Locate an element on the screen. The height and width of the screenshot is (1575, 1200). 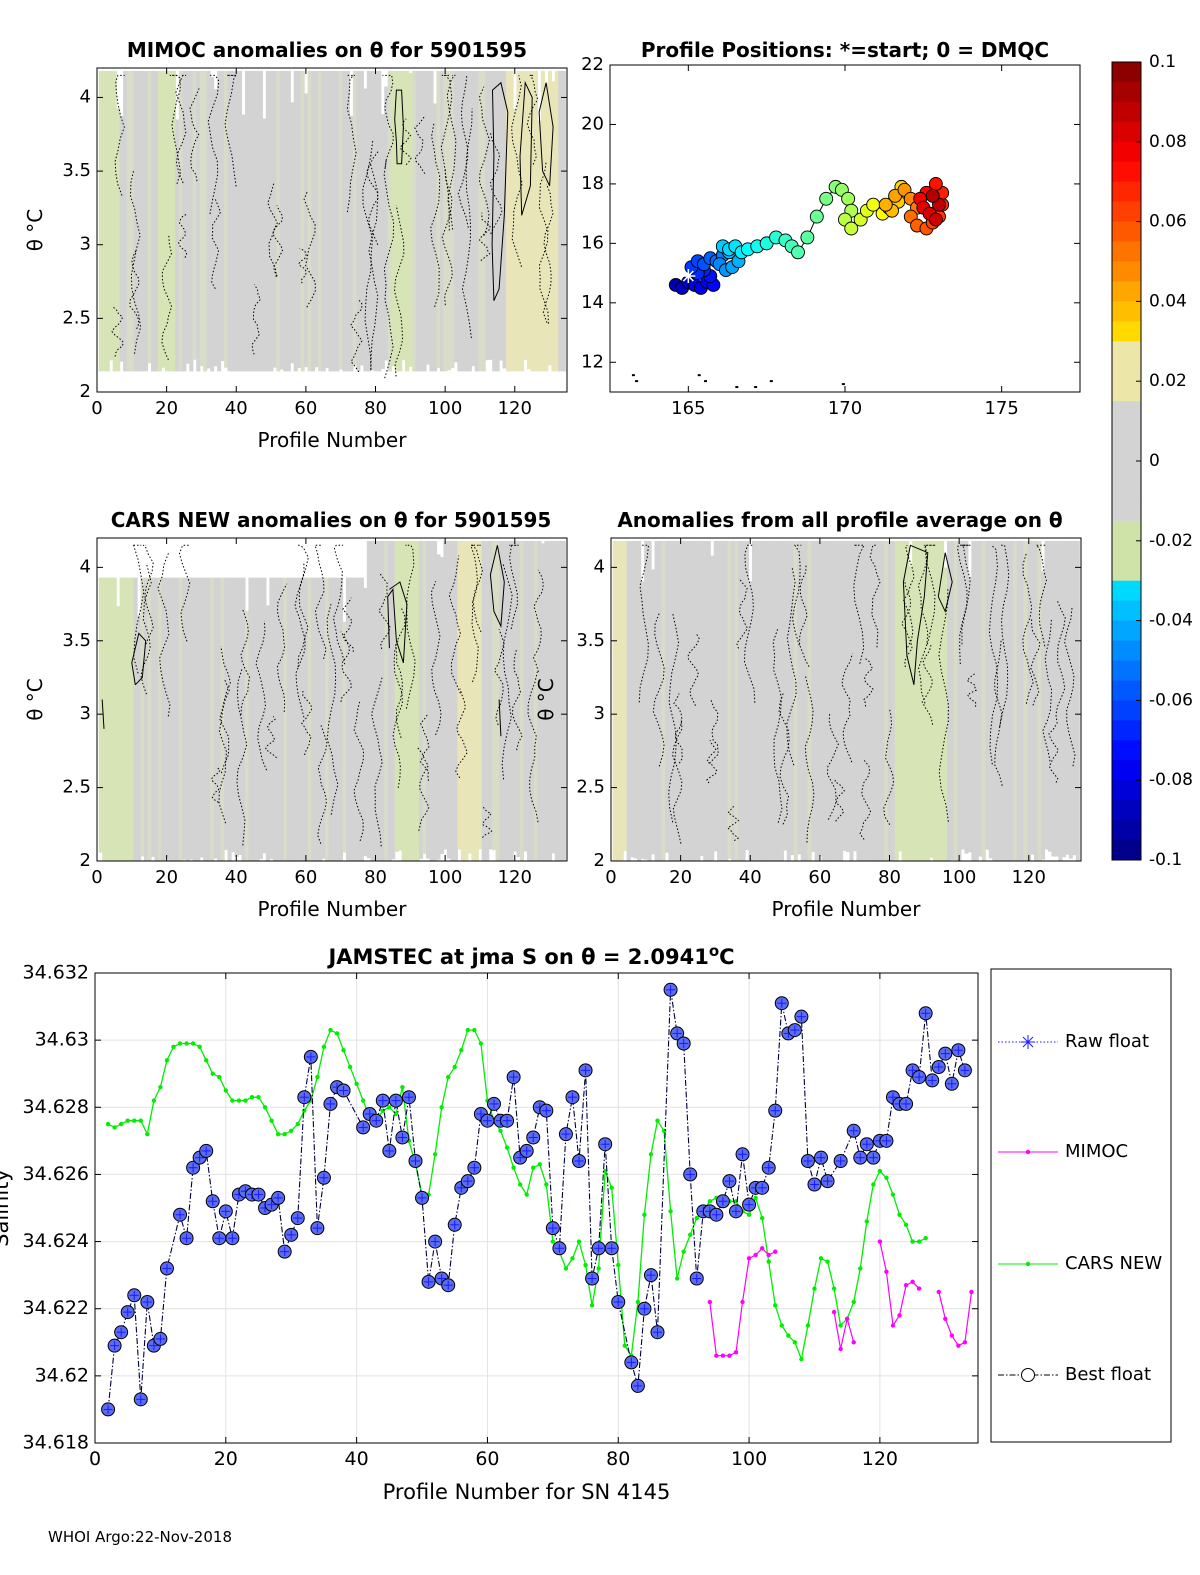
mimoc-anom-ytick-label: 2 is located at coordinates (85, 391).